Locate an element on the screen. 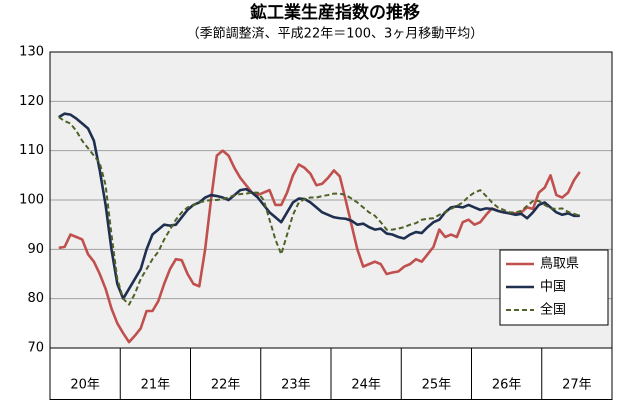 This screenshot has width=630, height=400. y-tick-label: 90 is located at coordinates (35, 249).